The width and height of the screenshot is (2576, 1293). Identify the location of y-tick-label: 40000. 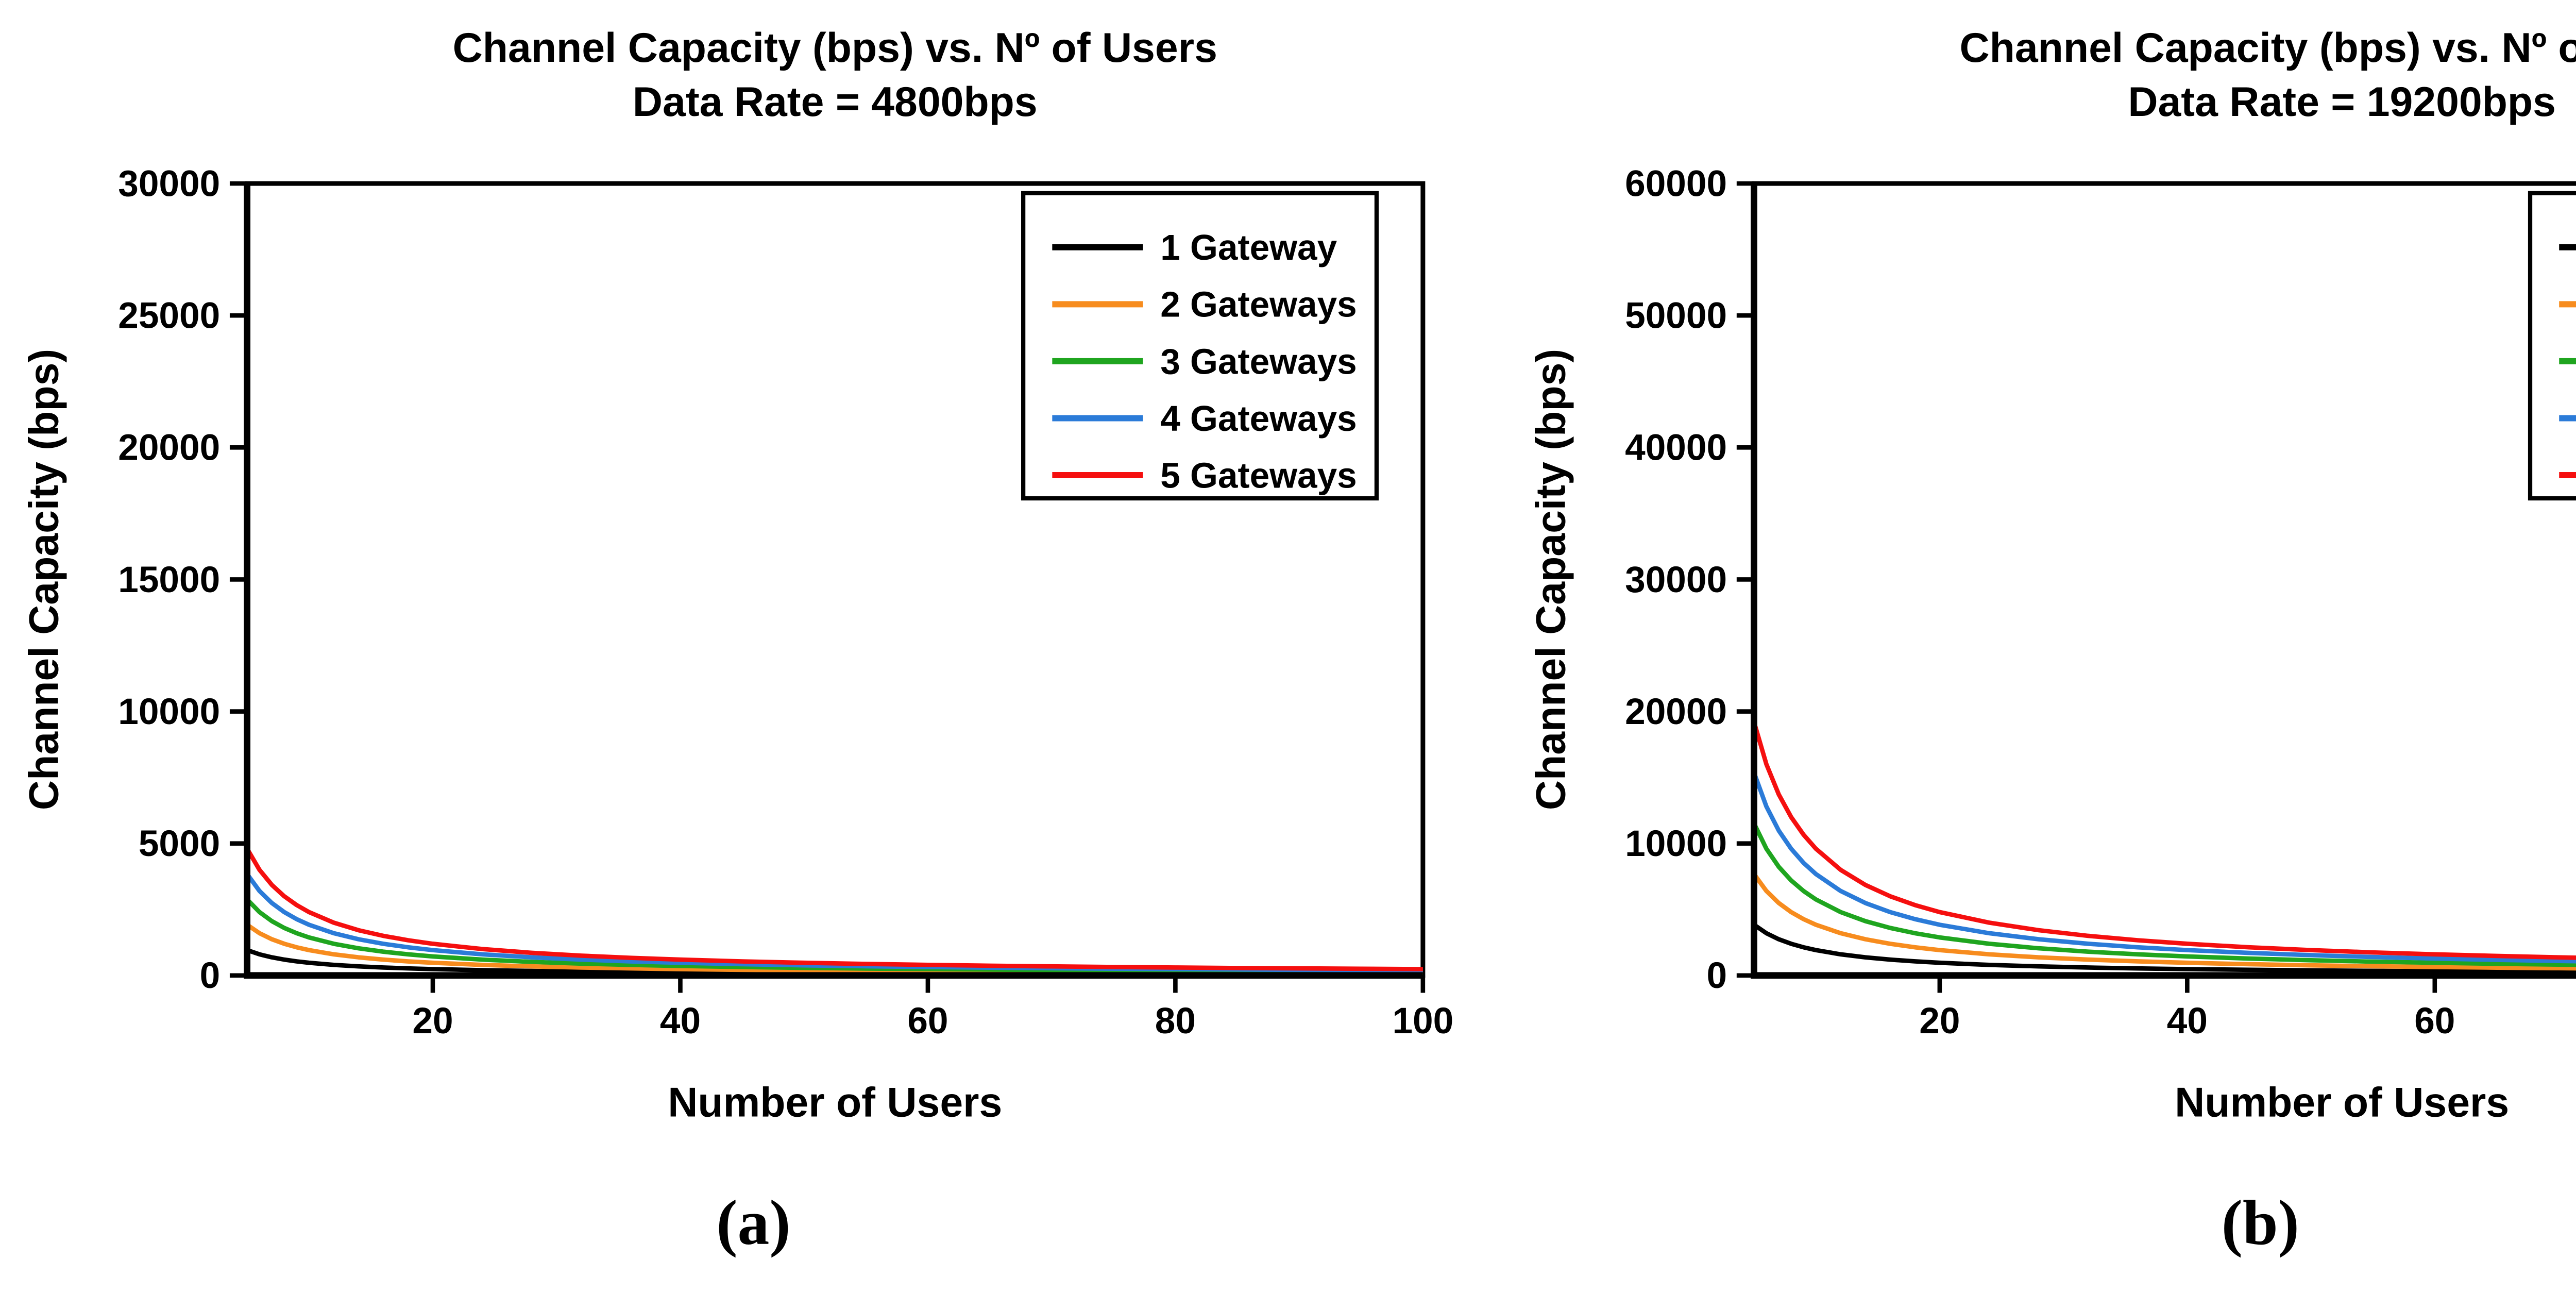
(1676, 448).